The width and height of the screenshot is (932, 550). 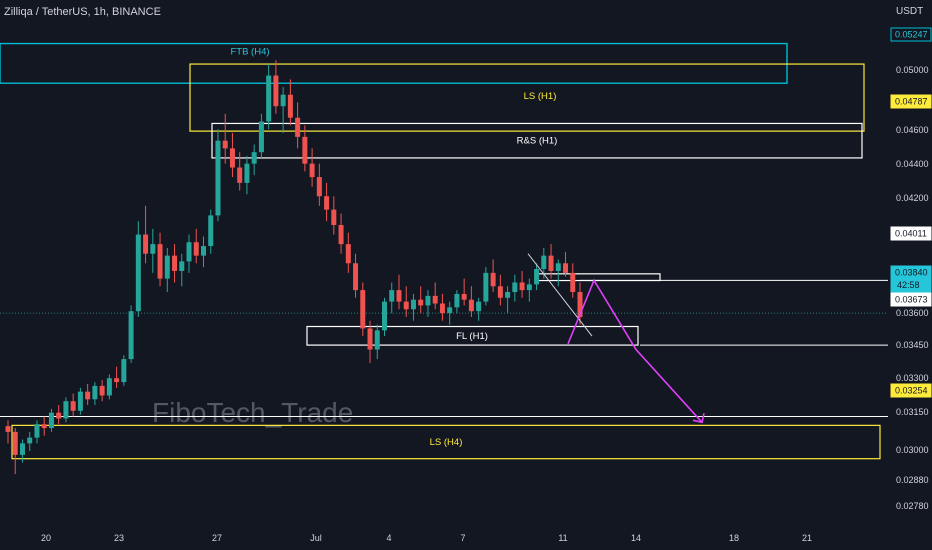 I want to click on price-tag: 0.04011, so click(x=911, y=233).